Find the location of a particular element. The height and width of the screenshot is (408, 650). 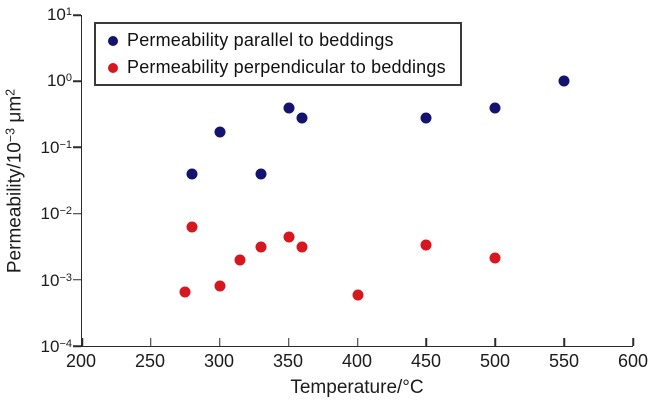

y-tick-label: 10¹ is located at coordinates (59, 14).